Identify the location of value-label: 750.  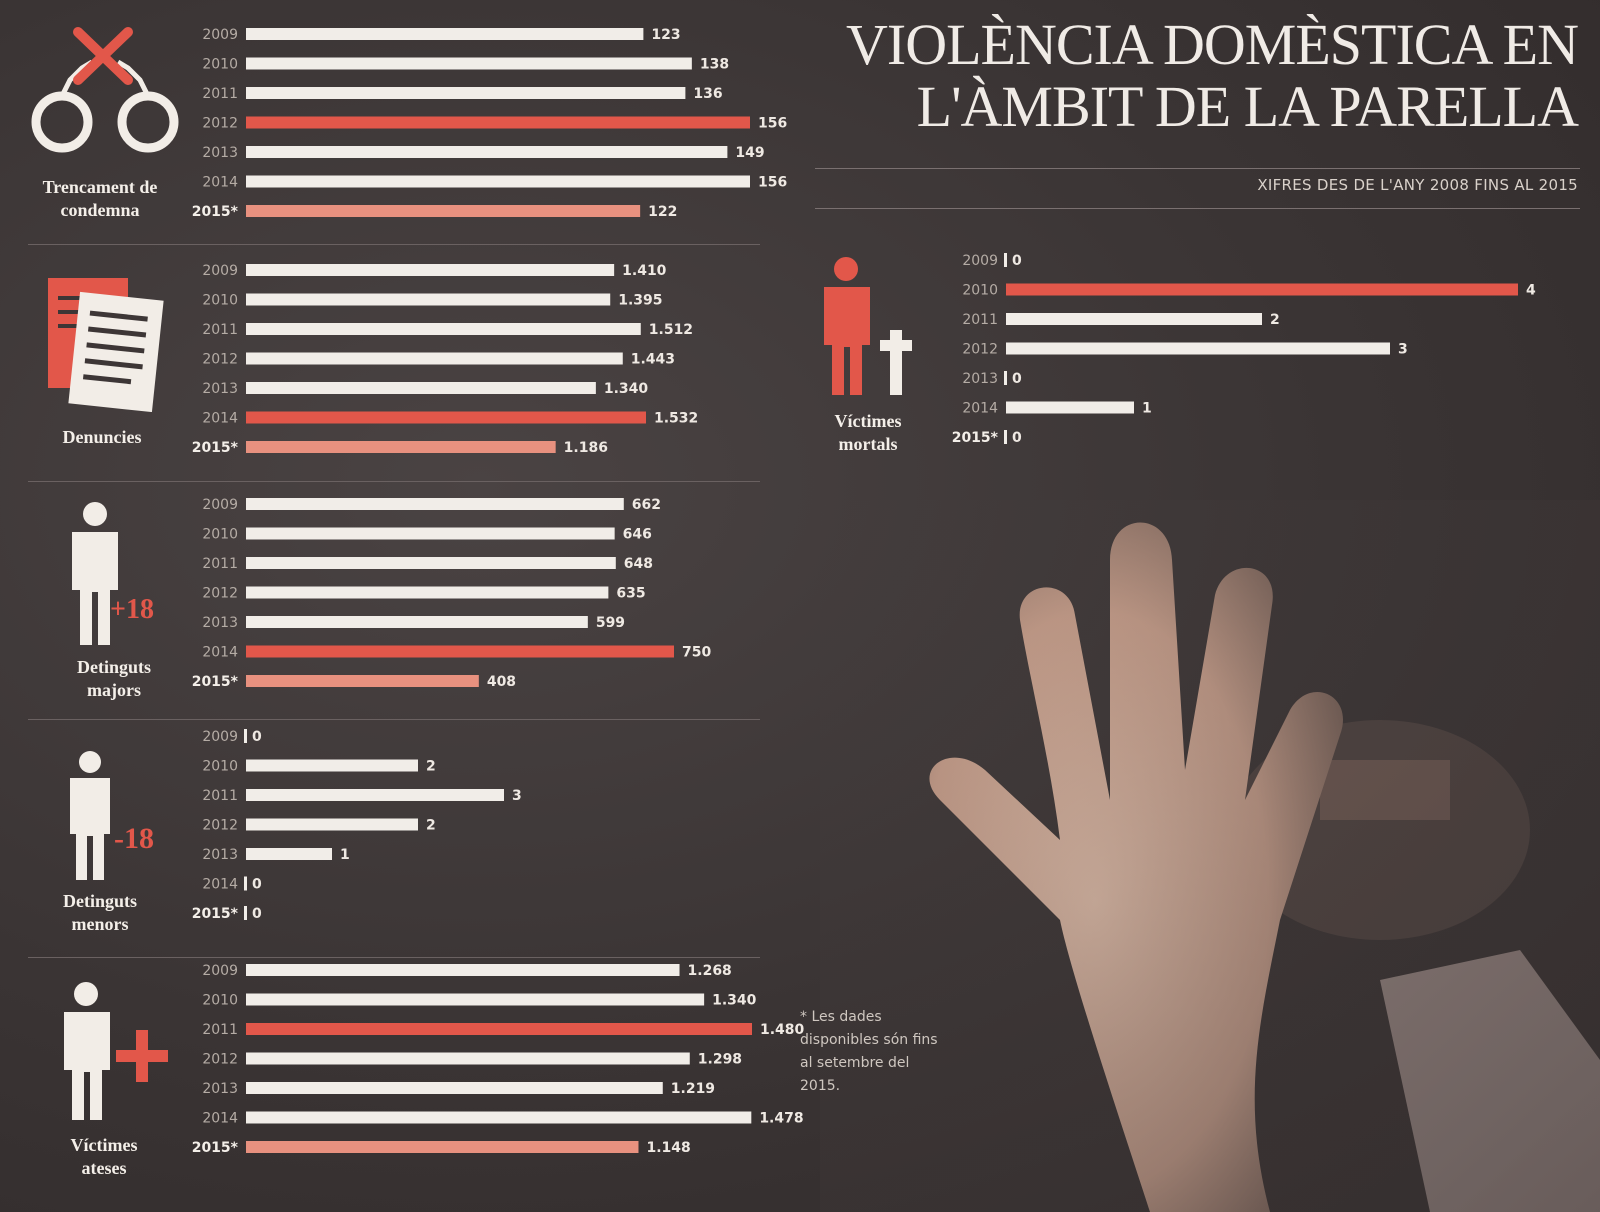
(696, 653).